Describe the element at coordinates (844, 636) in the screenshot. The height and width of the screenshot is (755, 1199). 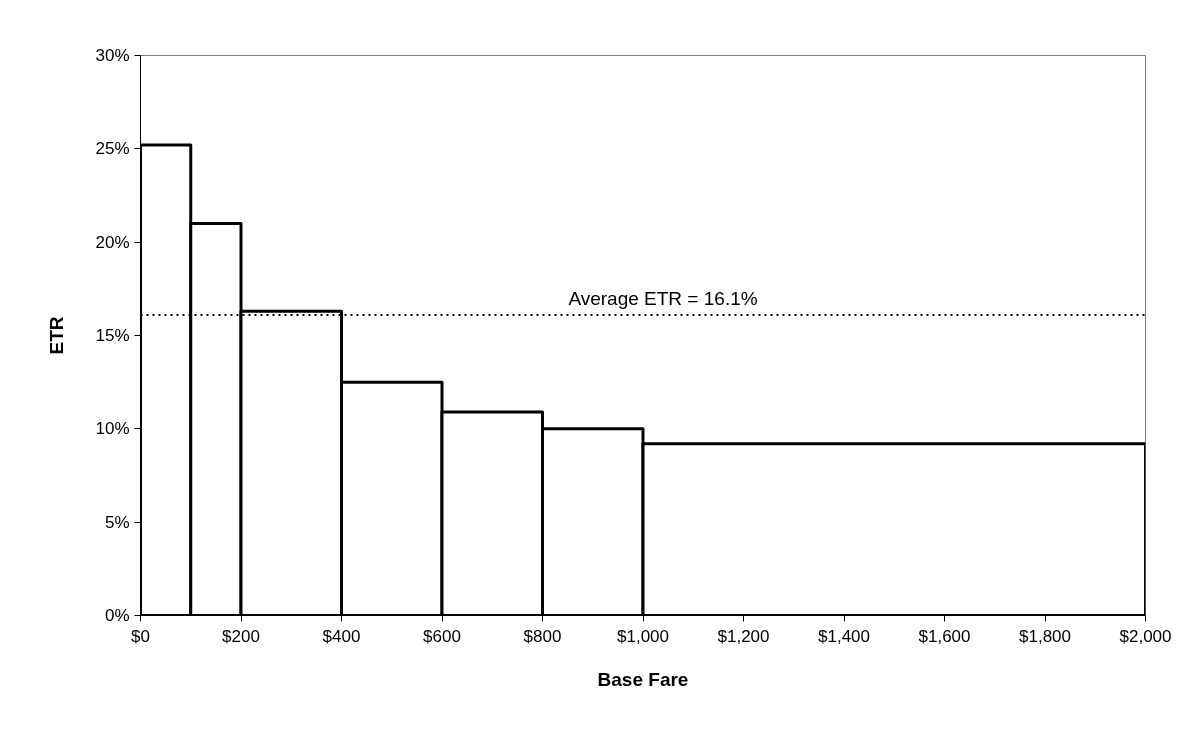
I see `x-tick-label: $1,400` at that location.